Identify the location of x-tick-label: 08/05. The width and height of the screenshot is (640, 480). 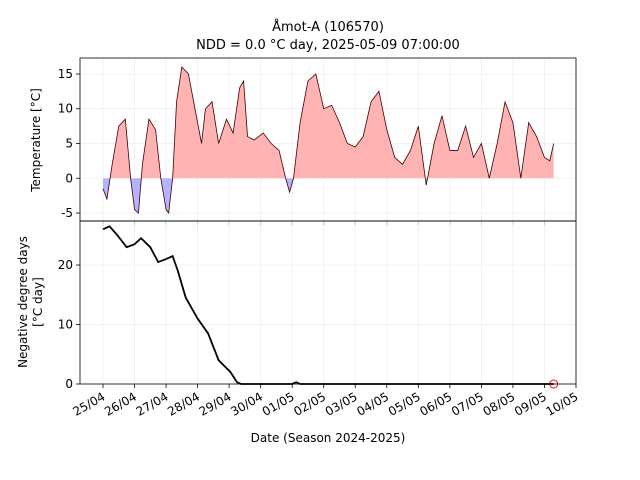
(498, 403).